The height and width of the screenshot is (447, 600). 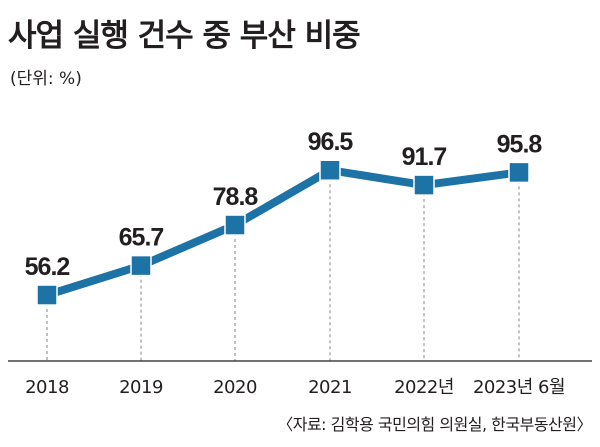 What do you see at coordinates (424, 157) in the screenshot?
I see `value-label-5: 91.7` at bounding box center [424, 157].